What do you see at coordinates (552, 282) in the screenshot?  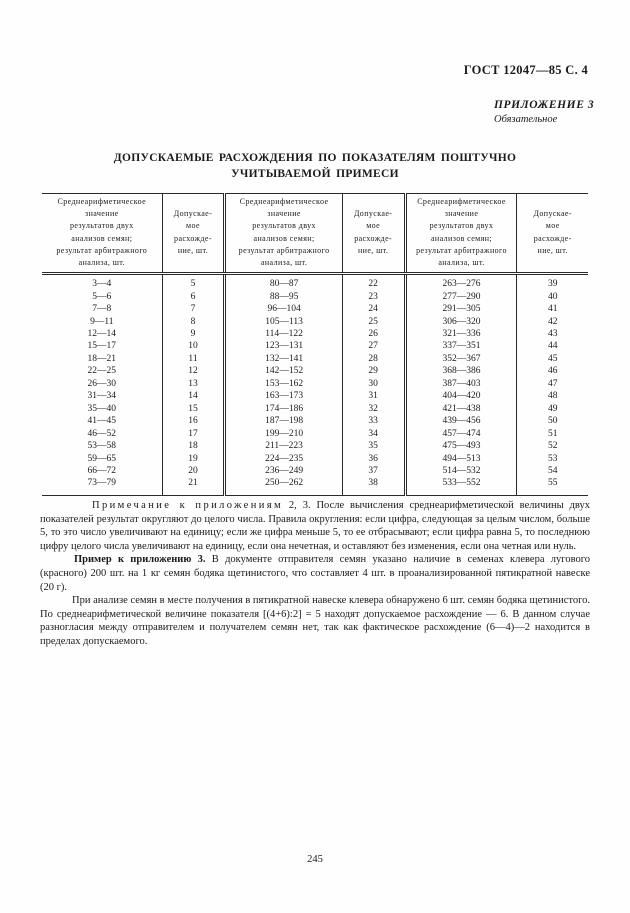 I see `table-cell: 39` at bounding box center [552, 282].